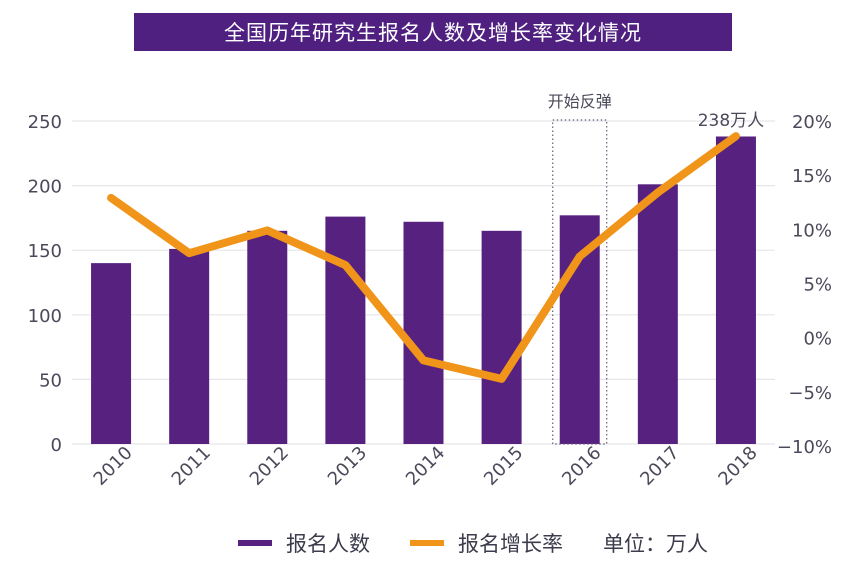 This screenshot has width=866, height=579. I want to click on y-left-tick-label: 250, so click(45, 122).